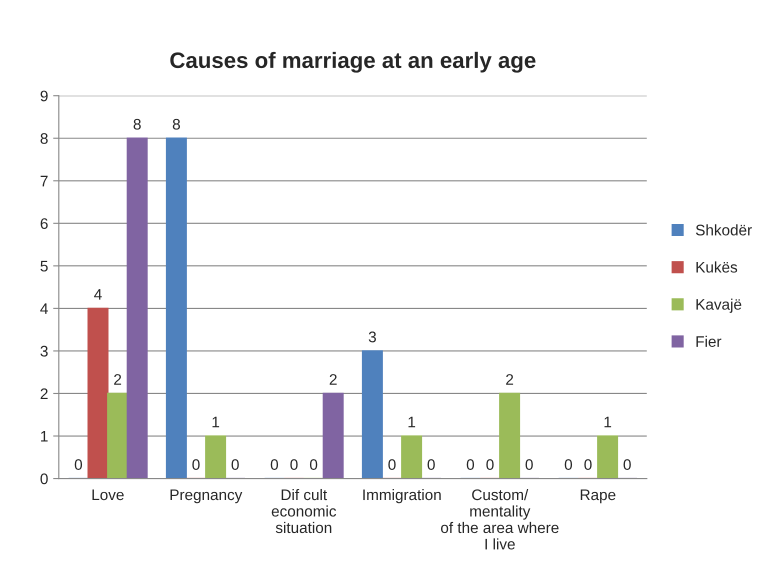 This screenshot has height=563, width=784. I want to click on x-tick-label: Pregnancy, so click(206, 497).